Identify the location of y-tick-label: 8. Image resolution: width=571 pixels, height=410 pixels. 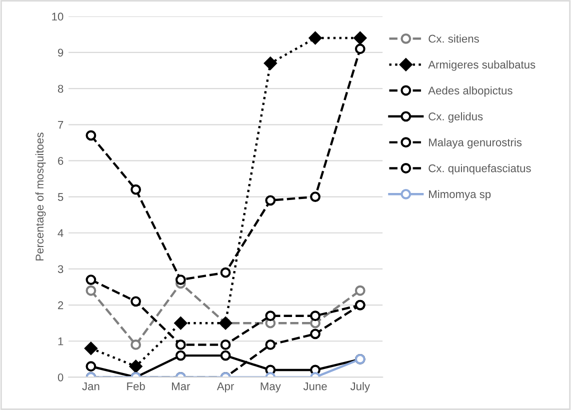
(61, 88).